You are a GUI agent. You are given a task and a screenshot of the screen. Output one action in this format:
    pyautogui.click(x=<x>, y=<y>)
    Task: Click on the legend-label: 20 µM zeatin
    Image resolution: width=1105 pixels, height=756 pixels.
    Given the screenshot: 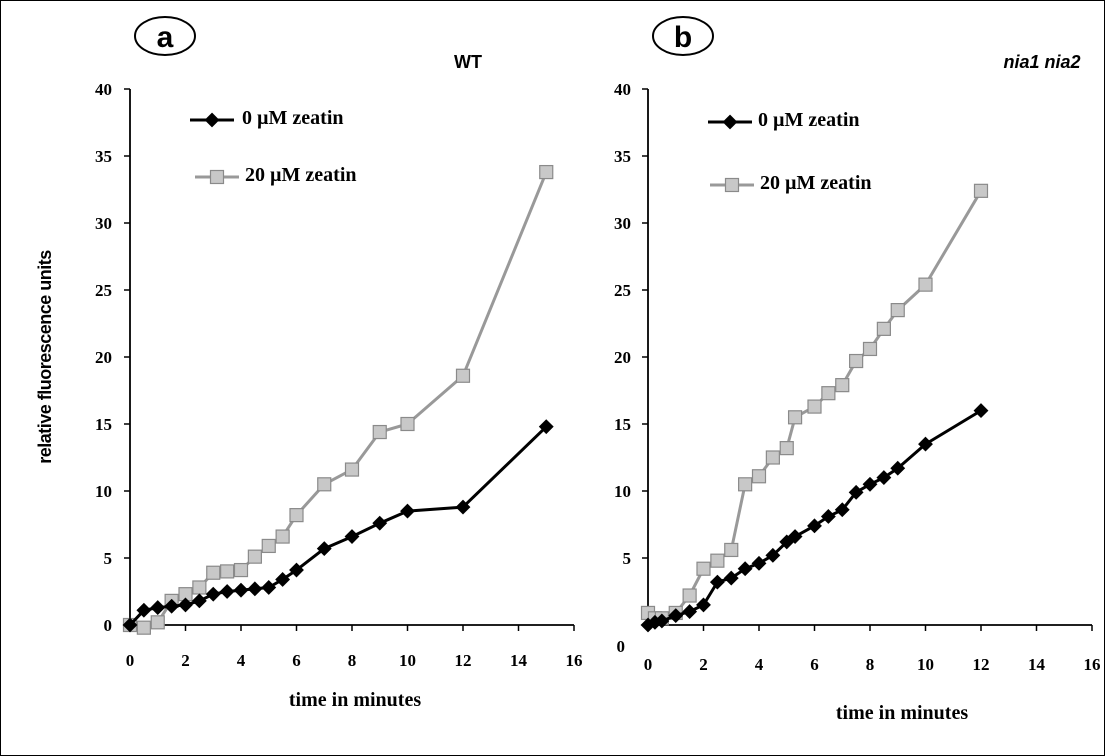 What is the action you would take?
    pyautogui.click(x=816, y=183)
    